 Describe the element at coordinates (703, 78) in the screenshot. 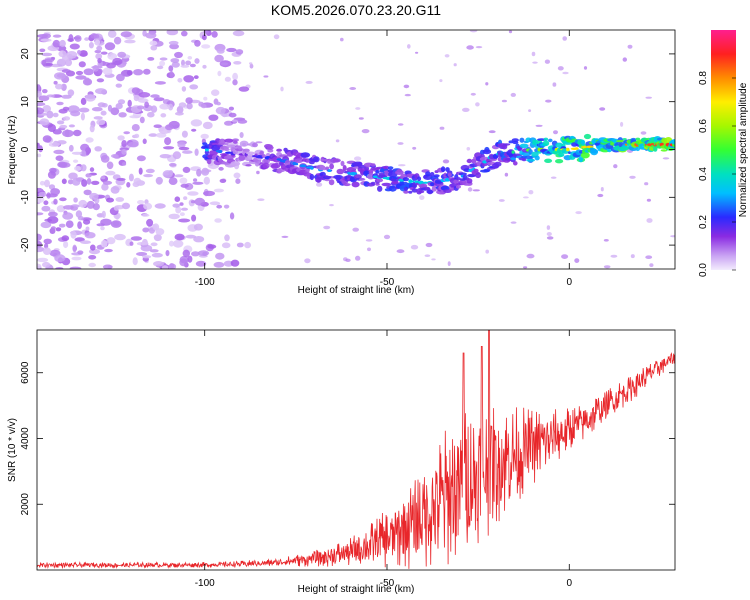

I see `colorbar-tick-label: 0.8` at that location.